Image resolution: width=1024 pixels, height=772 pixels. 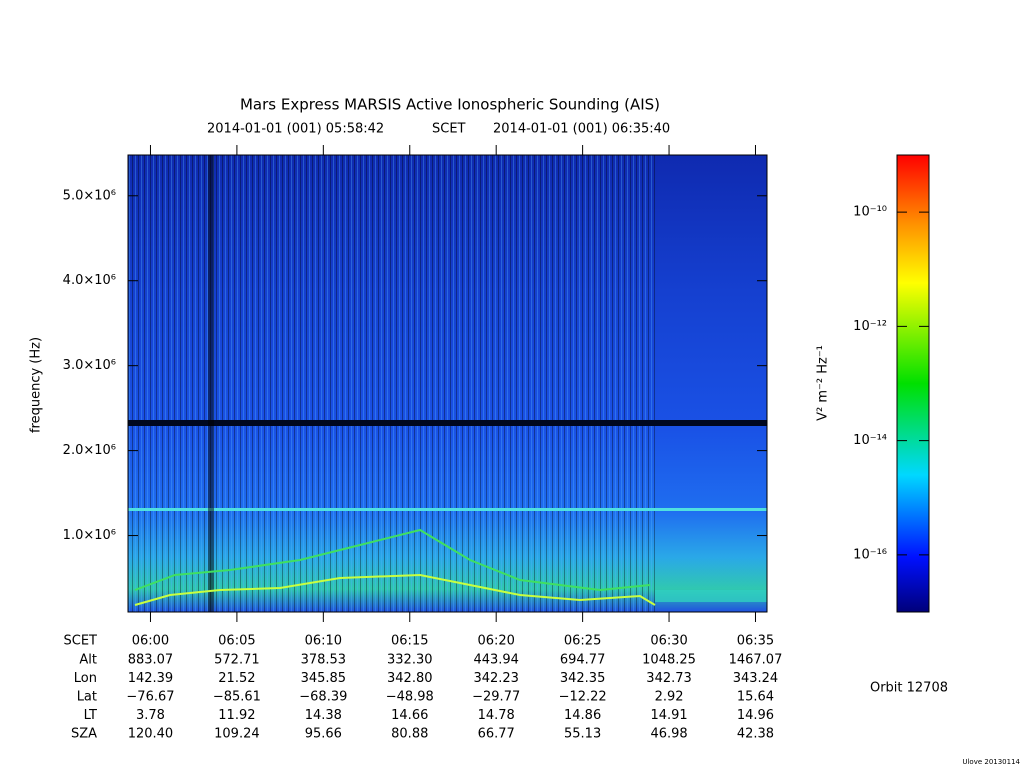 I want to click on ephemeris-value: 342.80, so click(x=410, y=678).